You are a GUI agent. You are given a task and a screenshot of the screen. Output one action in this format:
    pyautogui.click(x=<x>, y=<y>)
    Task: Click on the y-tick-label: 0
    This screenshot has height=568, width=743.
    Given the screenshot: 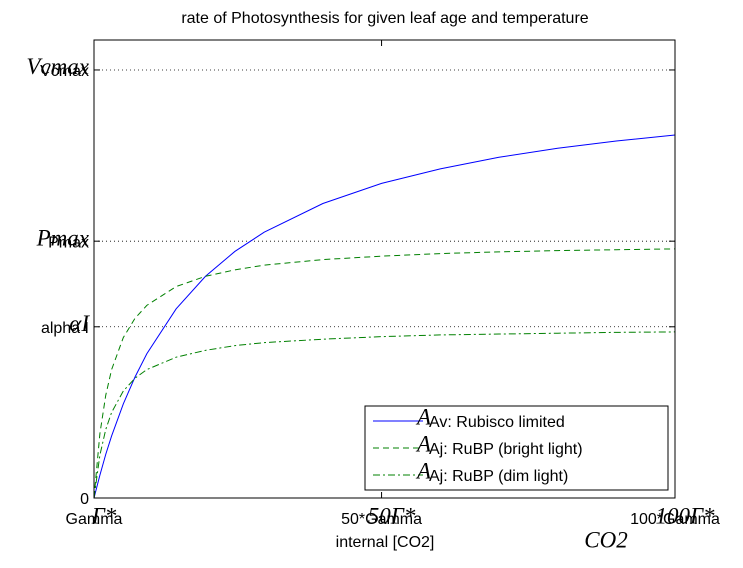 What is the action you would take?
    pyautogui.click(x=84, y=499)
    